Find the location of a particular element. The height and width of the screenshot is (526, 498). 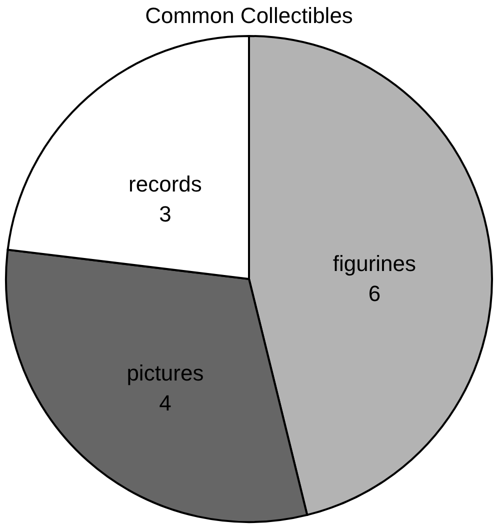

slice-label: records is located at coordinates (165, 183).